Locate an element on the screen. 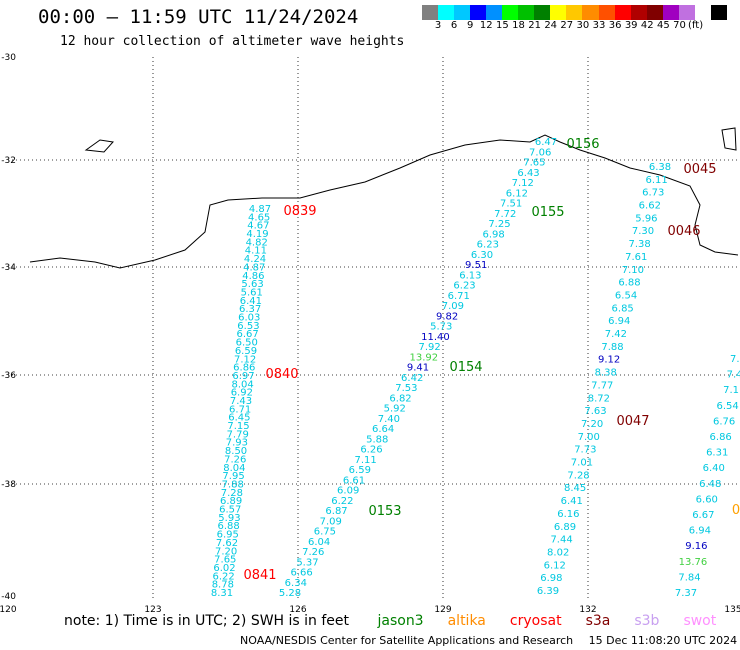 Image resolution: width=740 pixels, height=650 pixels. pass-label: 0047 is located at coordinates (632, 421).